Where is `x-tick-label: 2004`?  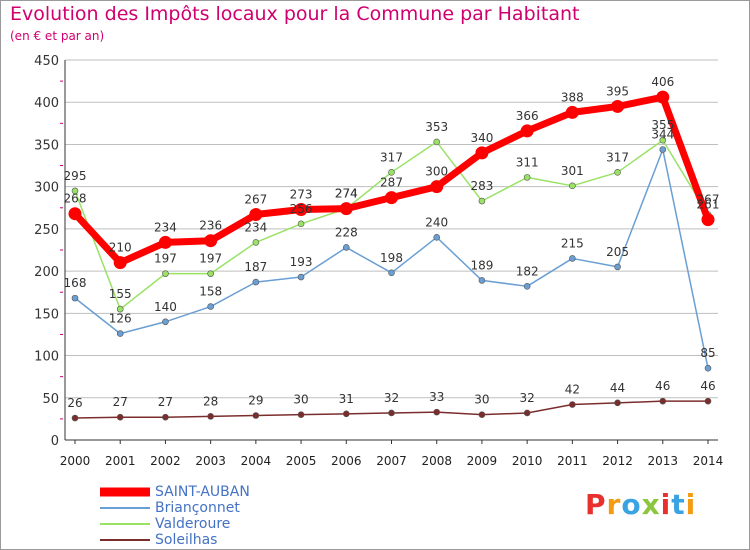 x-tick-label: 2004 is located at coordinates (256, 461).